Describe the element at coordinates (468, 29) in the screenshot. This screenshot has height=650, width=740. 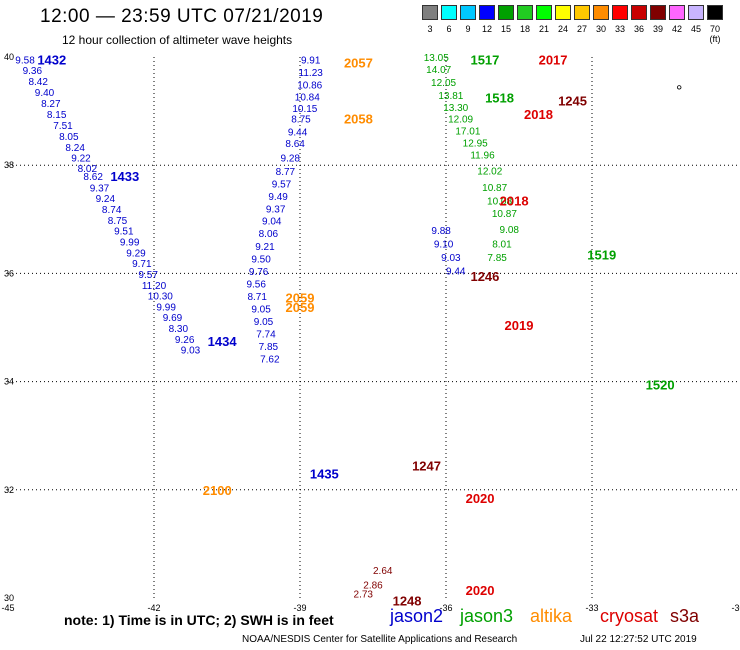
I see `colorbar-label: 9` at that location.